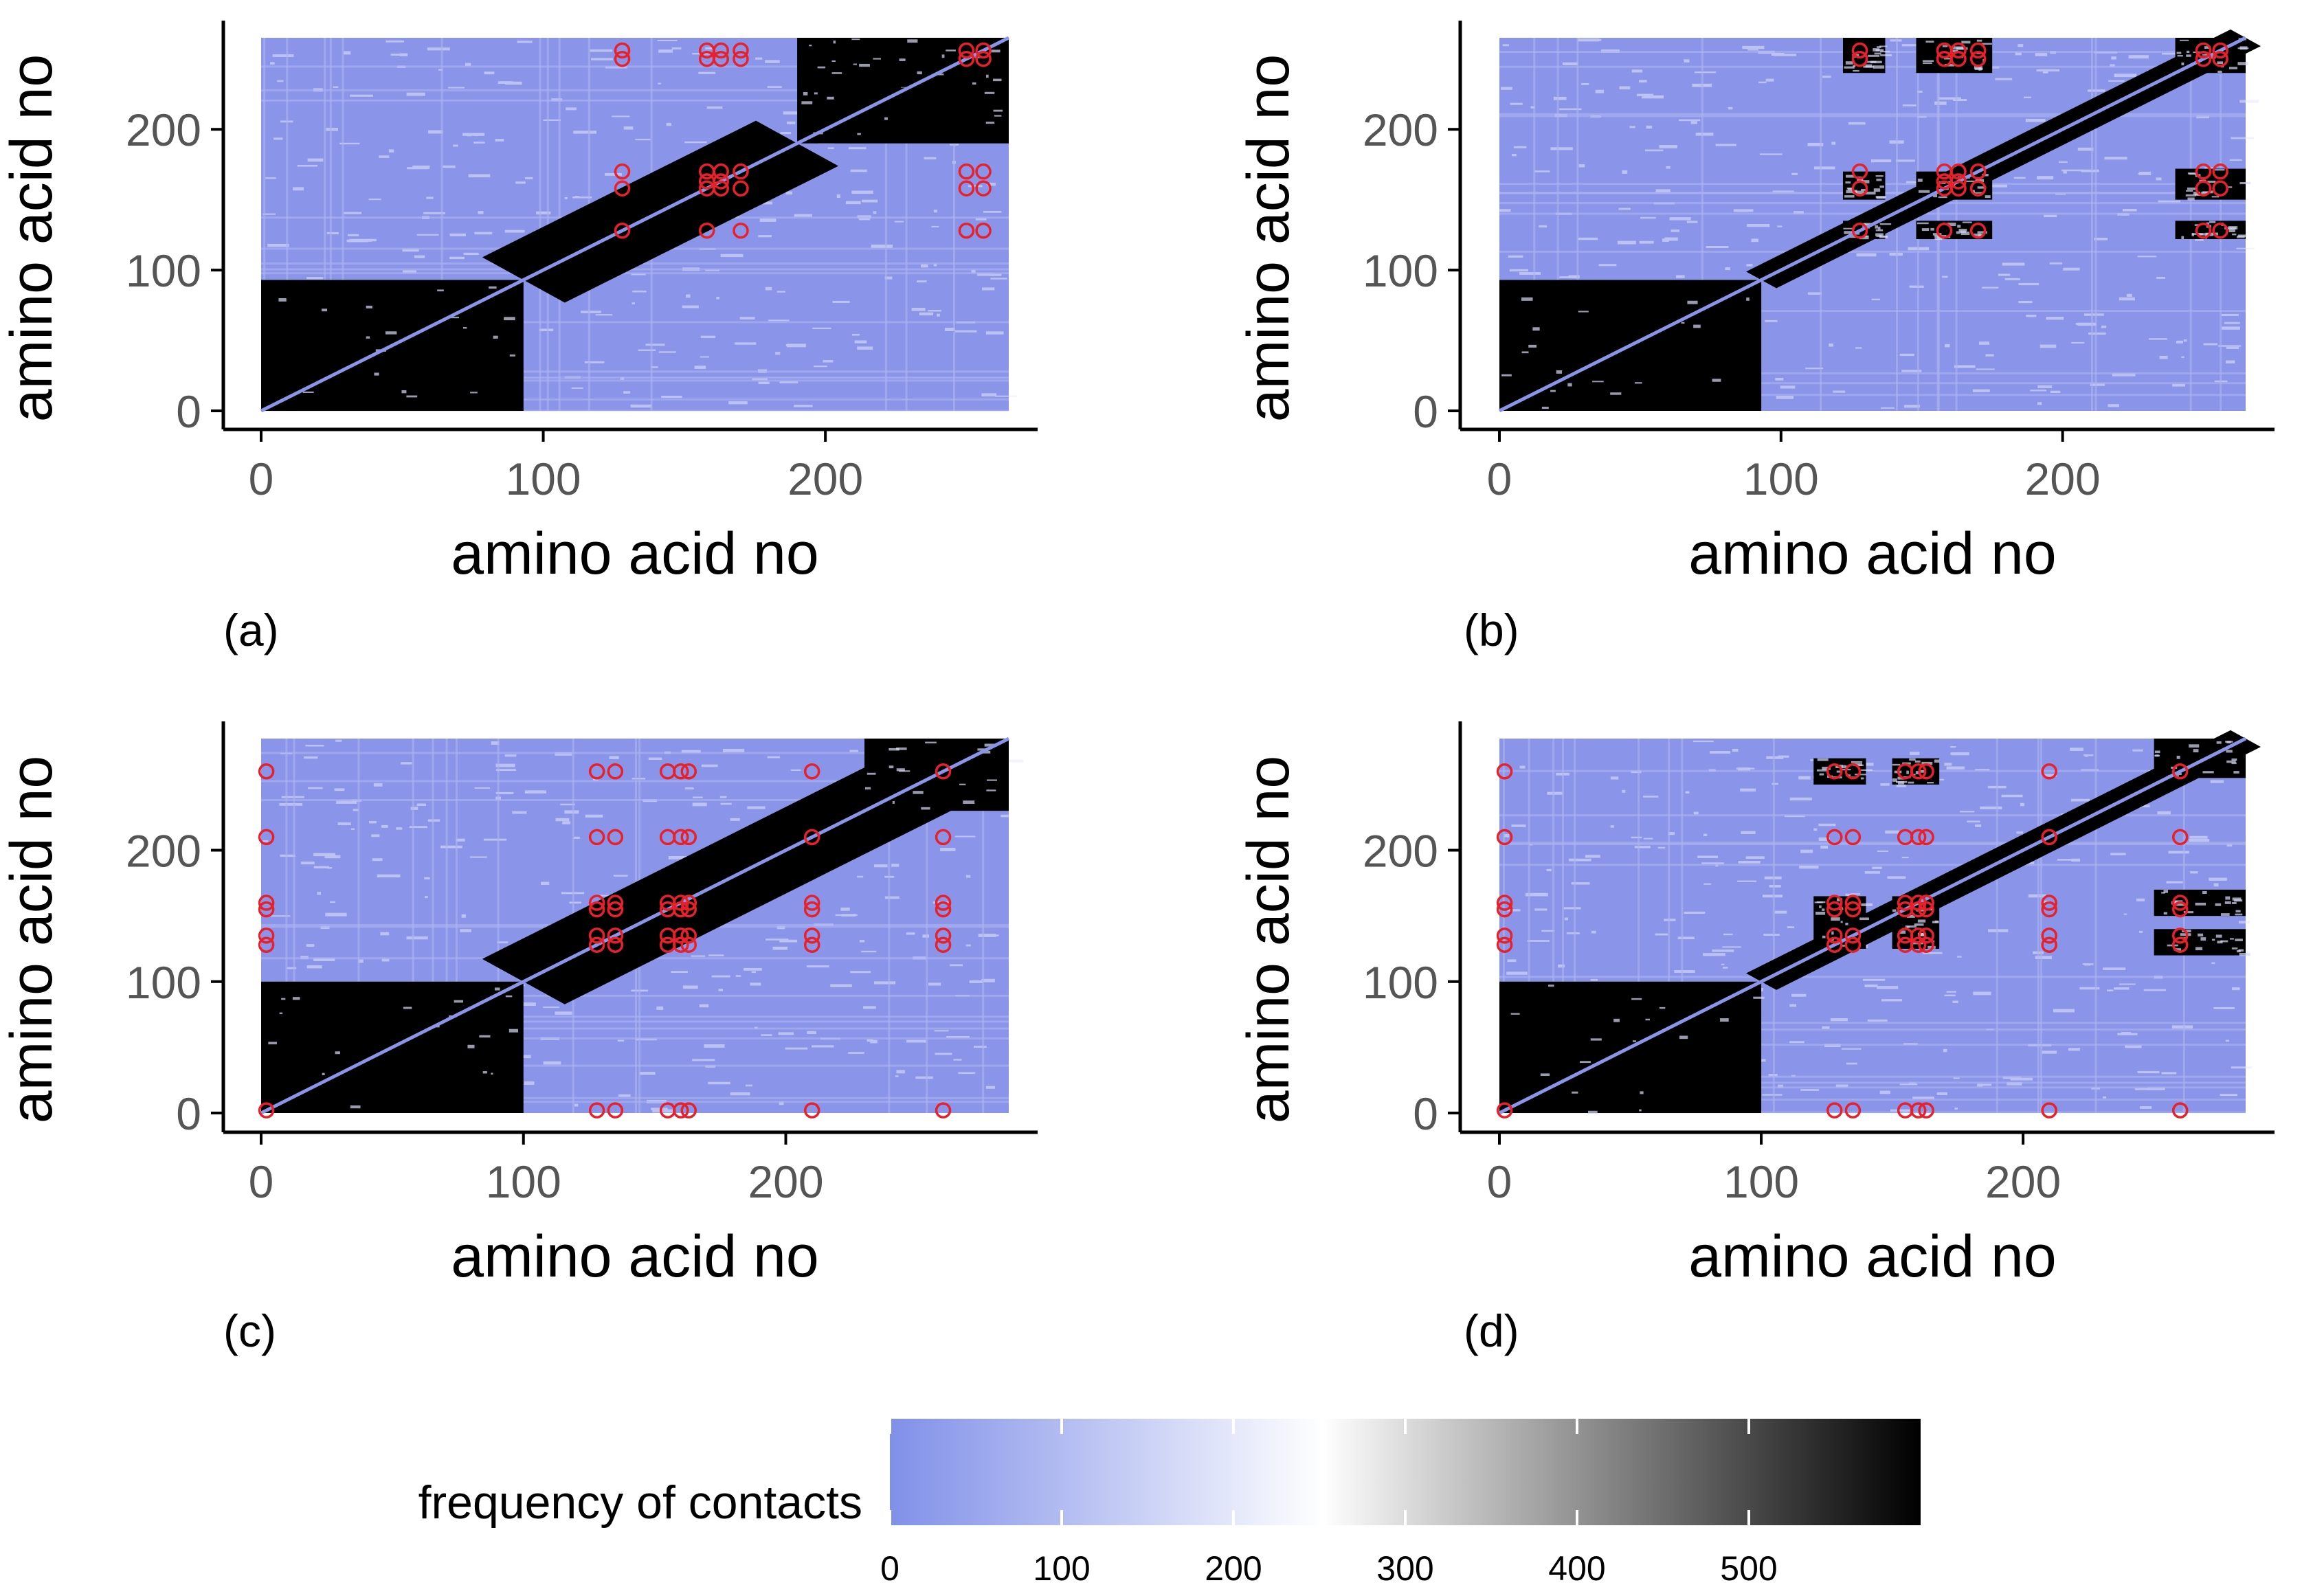 The height and width of the screenshot is (1596, 2302). I want to click on y-tick-label: 0, so click(1425, 1113).